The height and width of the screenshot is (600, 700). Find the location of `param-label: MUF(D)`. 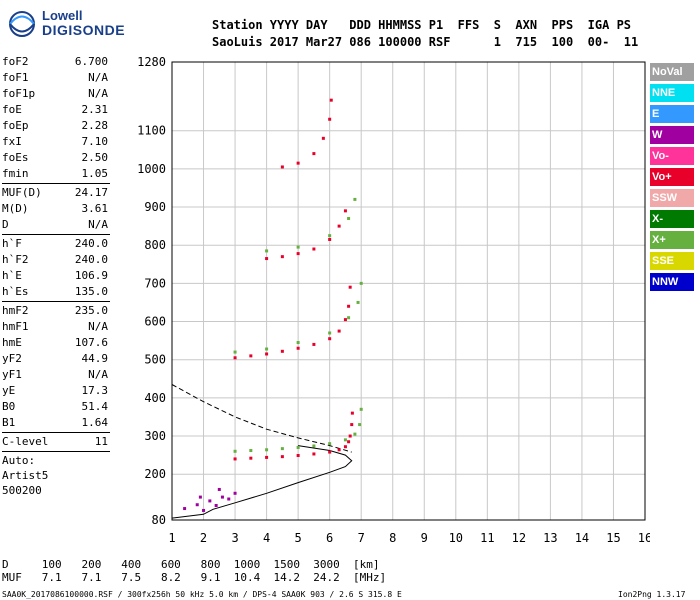

param-label: MUF(D) is located at coordinates (22, 192).